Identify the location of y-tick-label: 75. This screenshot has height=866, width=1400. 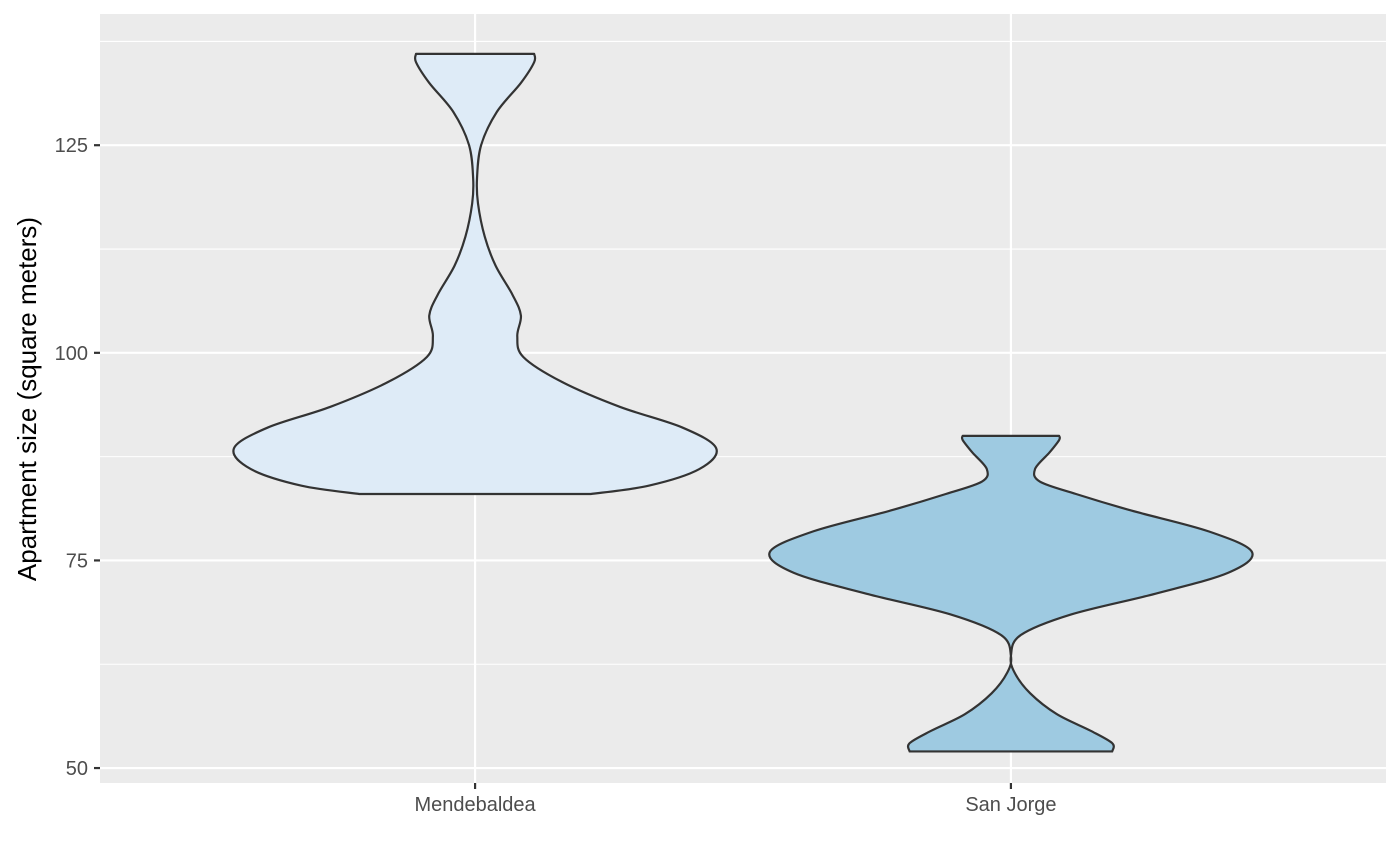
(77, 561).